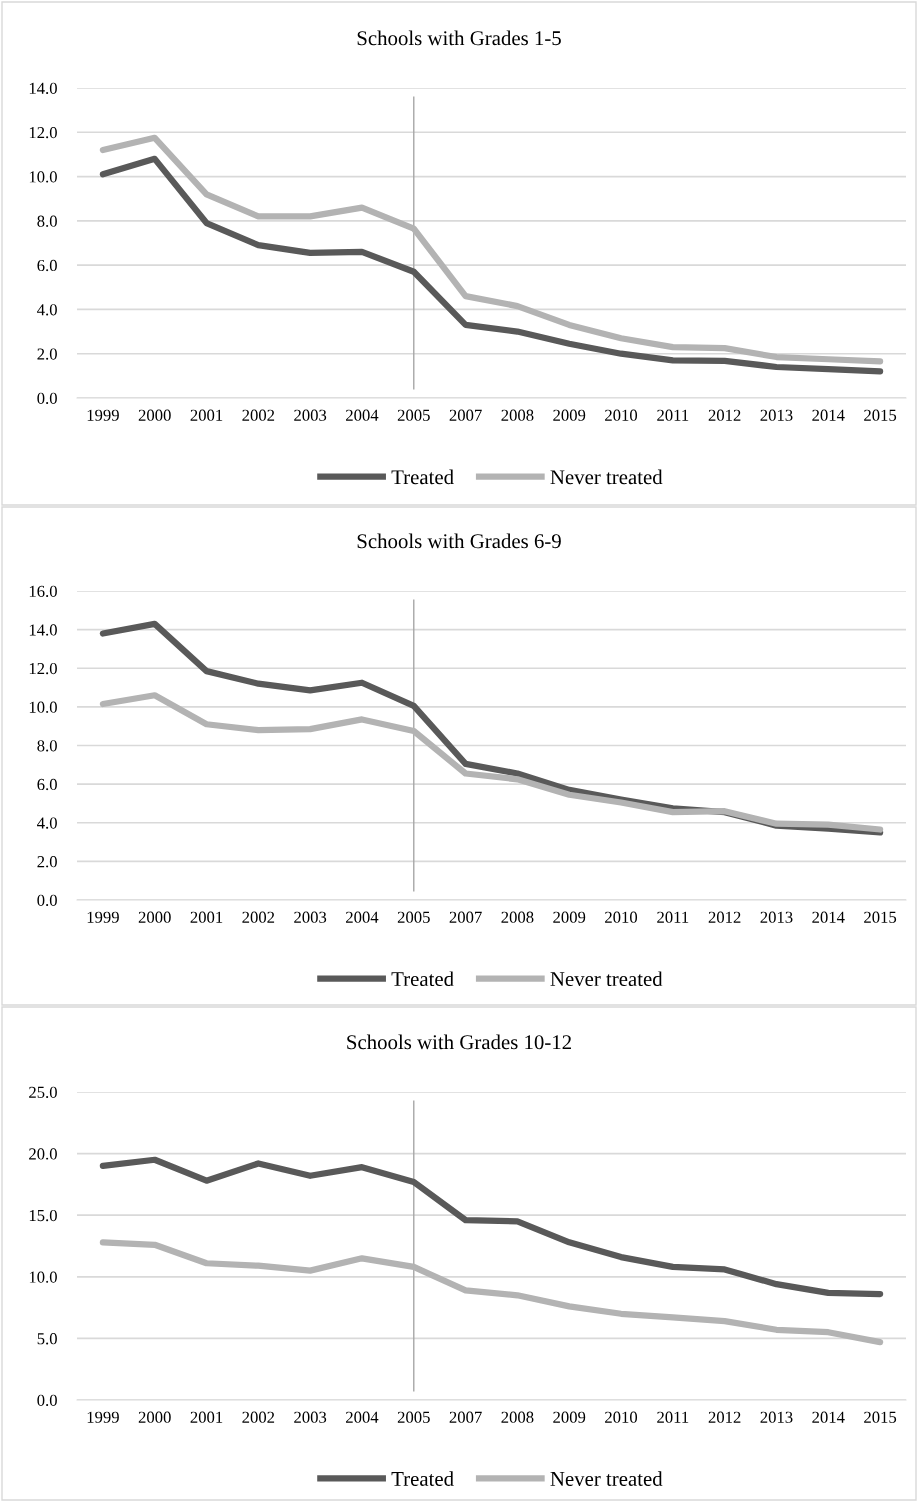 This screenshot has height=1502, width=918. I want to click on y-tick-label: 25.0, so click(43, 1092).